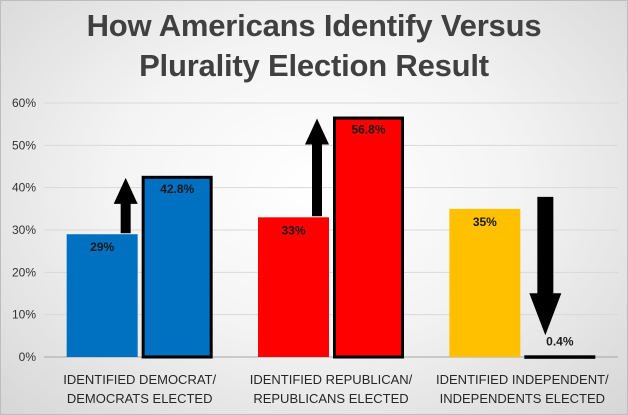  What do you see at coordinates (545, 266) in the screenshot?
I see `arrow-down-icon` at bounding box center [545, 266].